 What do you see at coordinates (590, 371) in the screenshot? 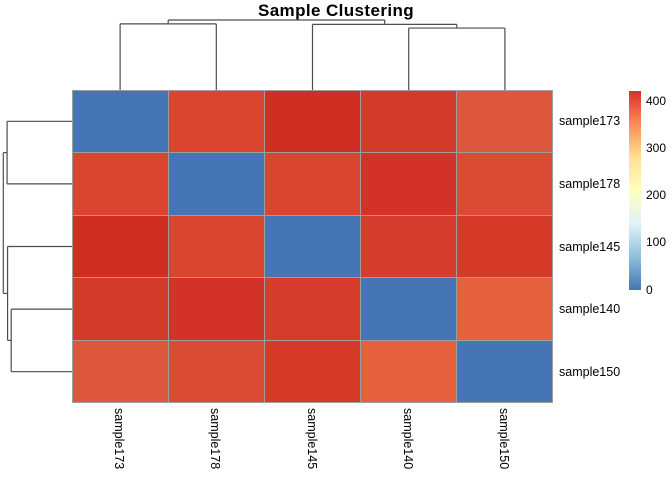
I see `row-label: sample150` at bounding box center [590, 371].